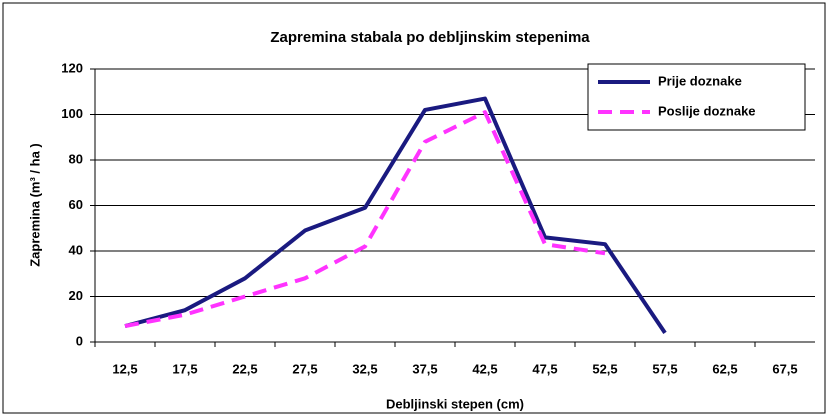 This screenshot has height=416, width=828. Describe the element at coordinates (76, 295) in the screenshot. I see `y-tick-label: 20` at that location.